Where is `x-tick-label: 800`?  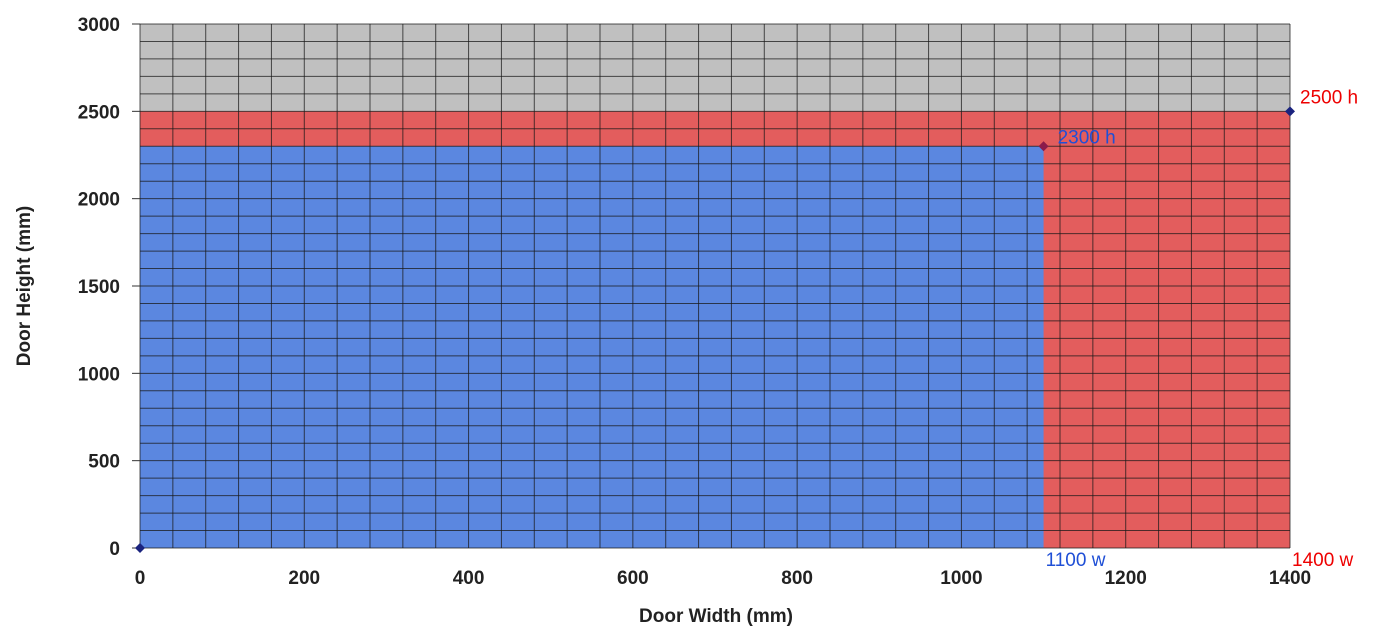
x-tick-label: 800 is located at coordinates (797, 578).